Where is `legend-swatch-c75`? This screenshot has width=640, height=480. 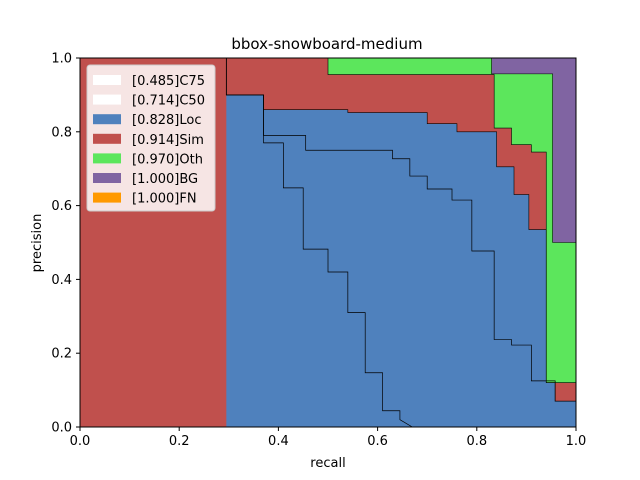 legend-swatch-c75 is located at coordinates (107, 80).